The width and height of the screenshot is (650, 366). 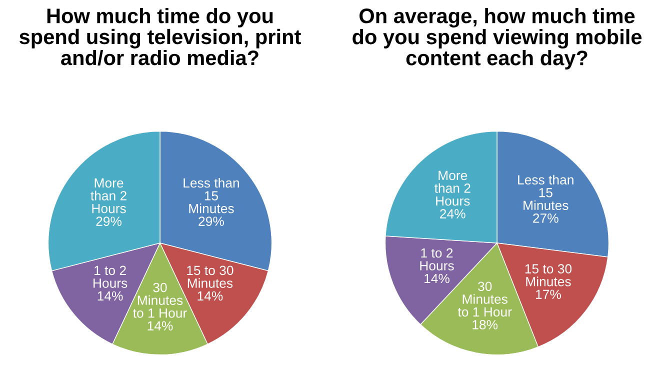 I want to click on data-label: 27%, so click(x=545, y=218).